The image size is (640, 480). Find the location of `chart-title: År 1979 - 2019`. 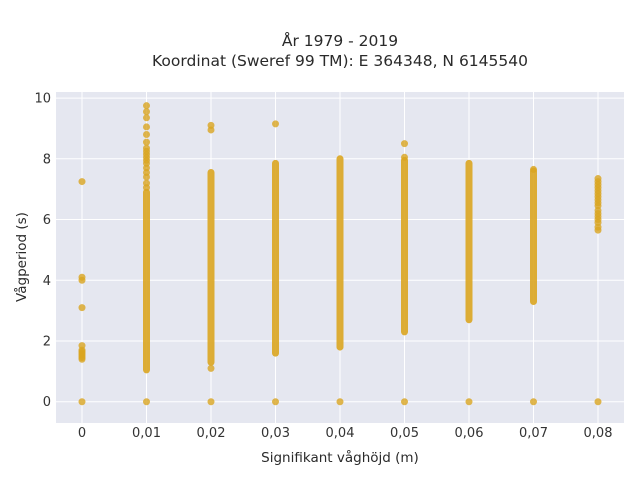

chart-title: År 1979 - 2019 is located at coordinates (340, 40).